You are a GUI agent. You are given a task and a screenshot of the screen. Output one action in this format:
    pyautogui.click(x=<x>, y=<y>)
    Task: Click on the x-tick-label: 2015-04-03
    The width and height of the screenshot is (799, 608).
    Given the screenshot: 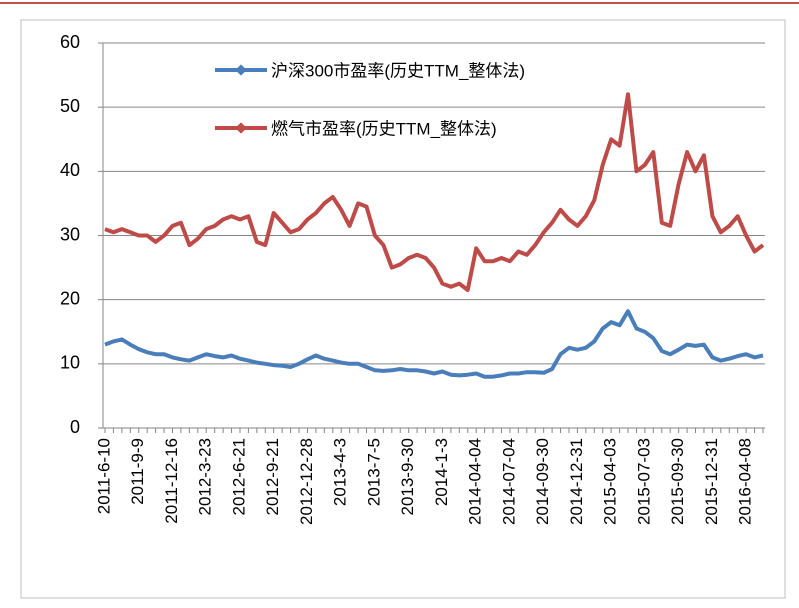 What is the action you would take?
    pyautogui.click(x=610, y=481)
    